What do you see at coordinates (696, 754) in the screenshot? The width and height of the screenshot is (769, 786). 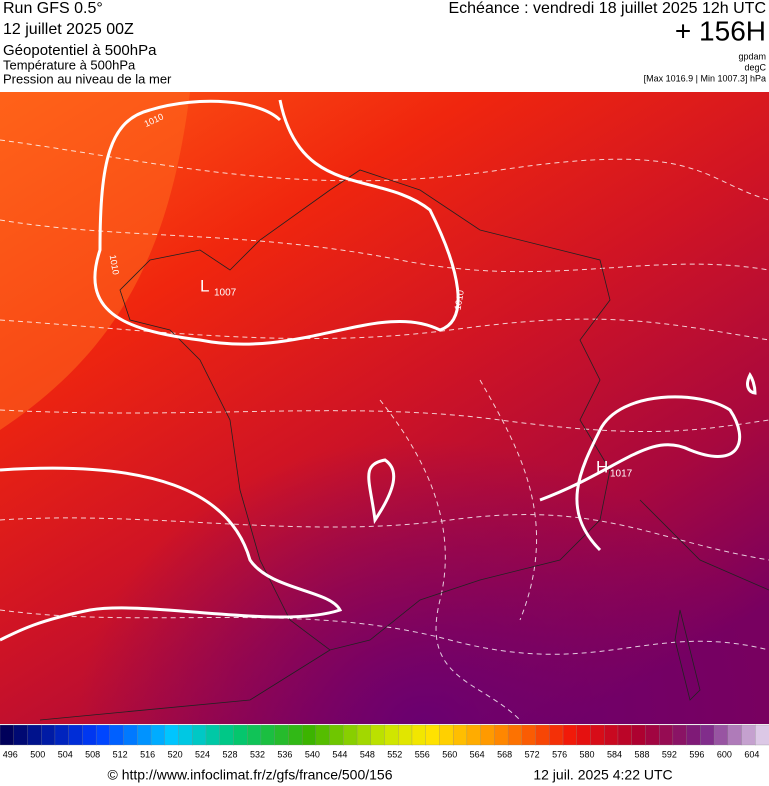 I see `colorbar-label: 596` at bounding box center [696, 754].